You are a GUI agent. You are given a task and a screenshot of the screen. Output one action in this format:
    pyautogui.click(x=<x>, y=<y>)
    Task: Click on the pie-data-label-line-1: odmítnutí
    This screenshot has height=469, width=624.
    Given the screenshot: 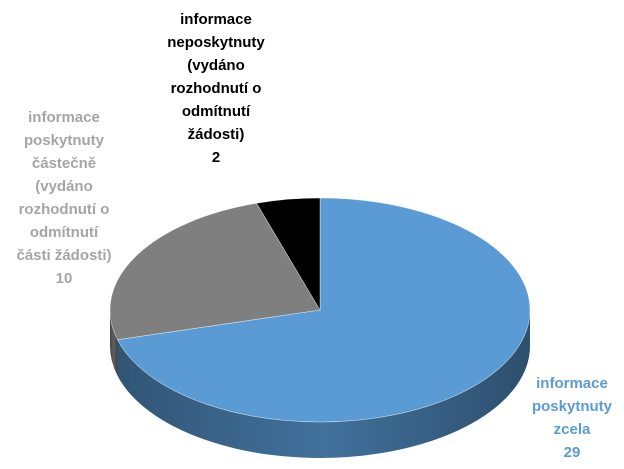 What is the action you would take?
    pyautogui.click(x=64, y=232)
    